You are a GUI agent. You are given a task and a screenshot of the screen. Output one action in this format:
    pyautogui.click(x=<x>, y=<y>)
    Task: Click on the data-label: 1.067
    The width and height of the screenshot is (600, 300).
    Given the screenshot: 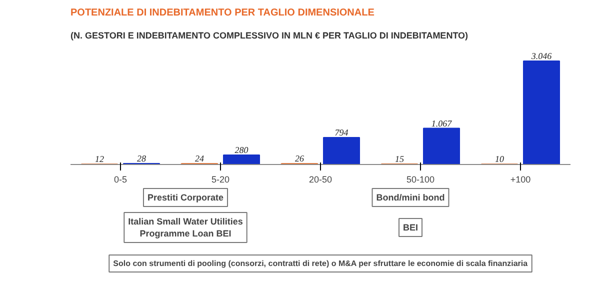 What is the action you would take?
    pyautogui.click(x=441, y=123)
    